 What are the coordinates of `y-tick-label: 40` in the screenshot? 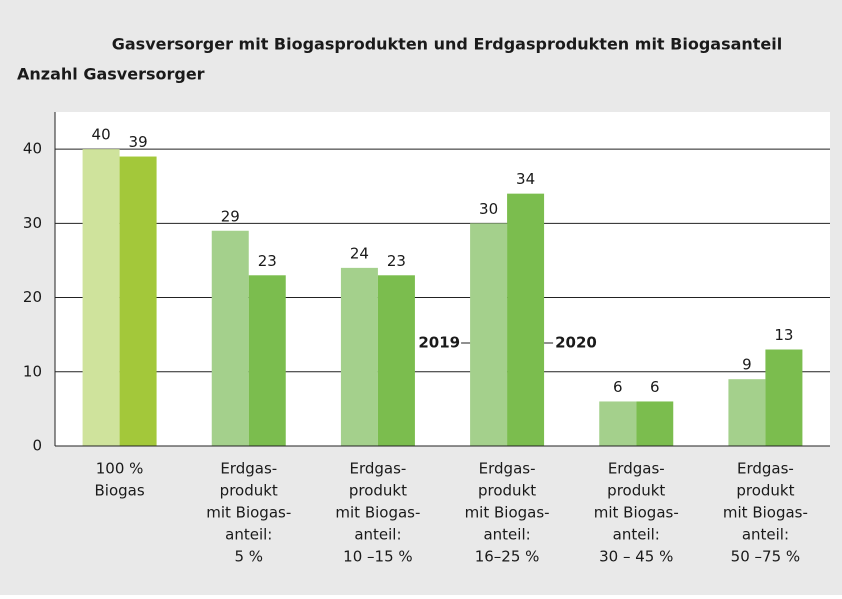 It's located at (32, 149).